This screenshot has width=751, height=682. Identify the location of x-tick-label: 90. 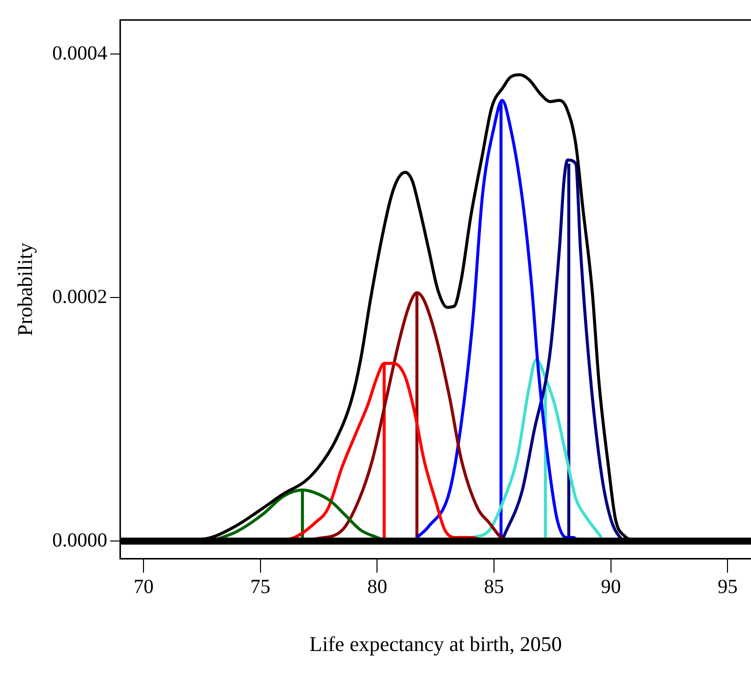
(610, 587).